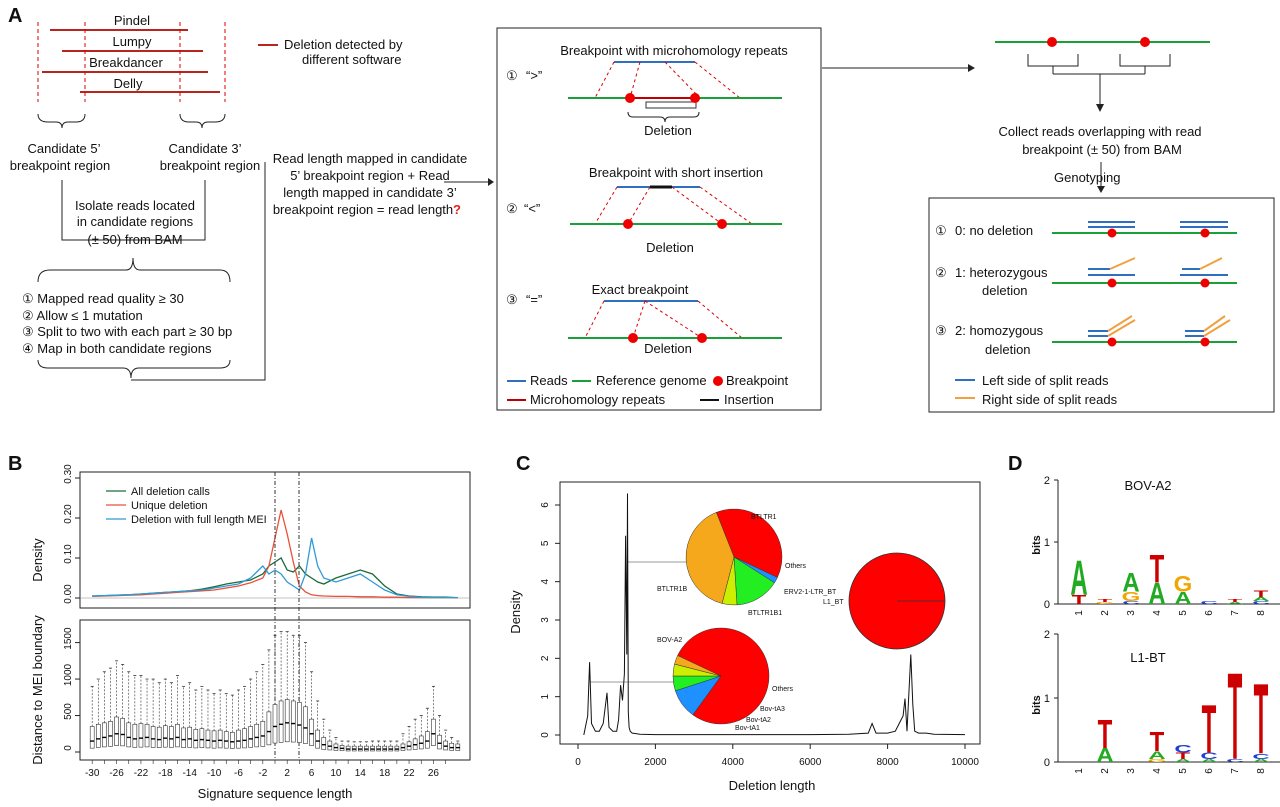  What do you see at coordinates (134, 369) in the screenshot?
I see `criteria-brace-bottom` at bounding box center [134, 369].